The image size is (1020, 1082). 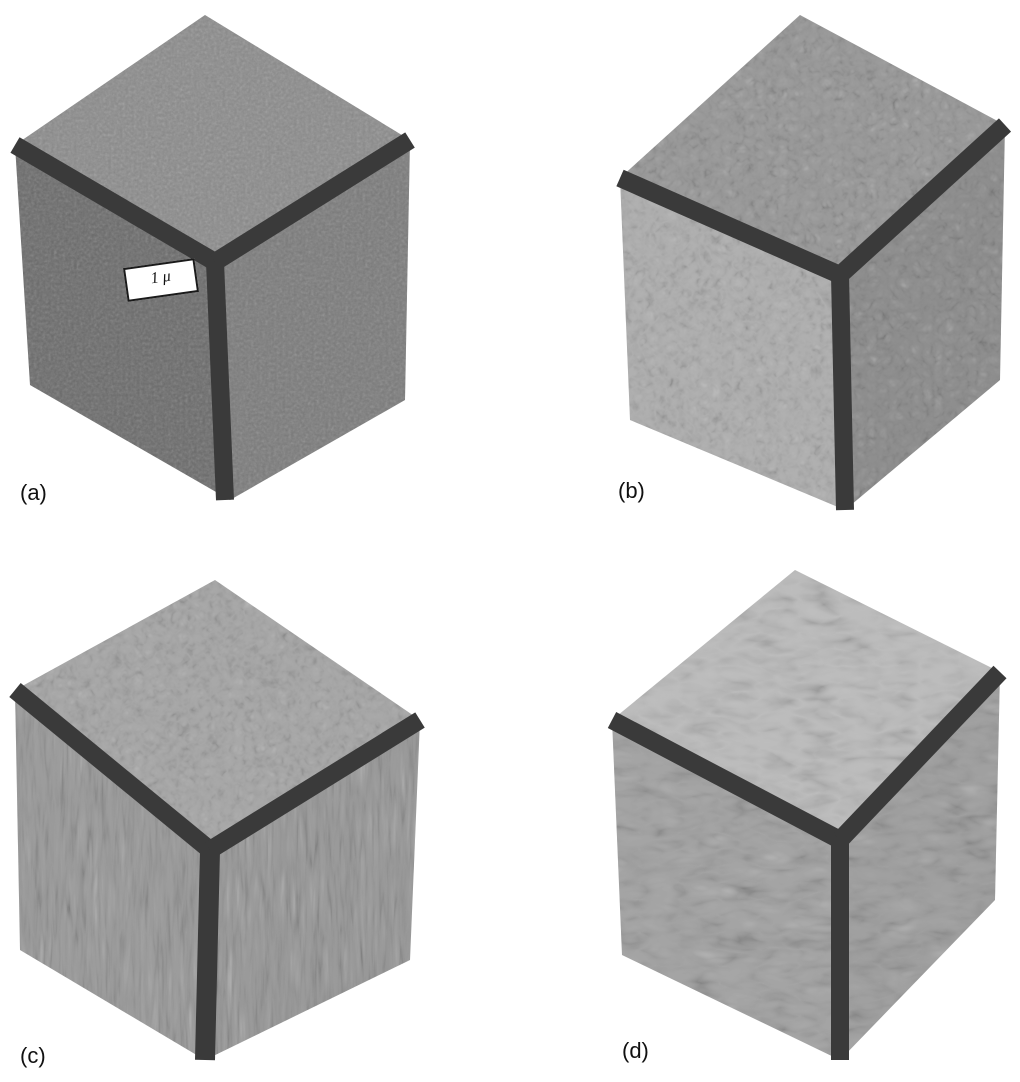 I want to click on cube-c-edge-left, so click(x=112, y=770).